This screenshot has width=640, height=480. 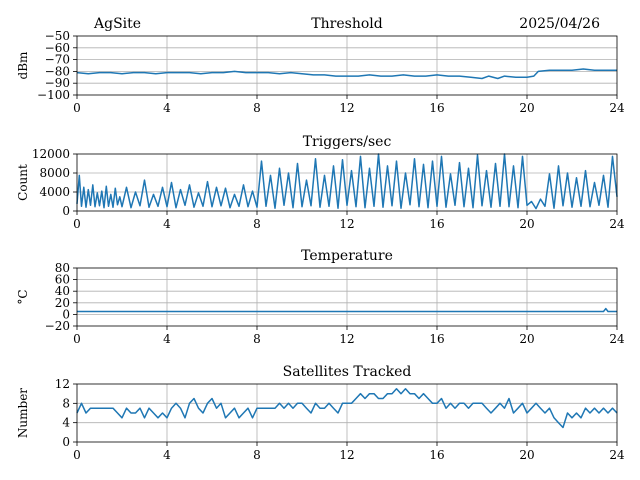 What do you see at coordinates (436, 339) in the screenshot?
I see `temperature-xtick-label: 16` at bounding box center [436, 339].